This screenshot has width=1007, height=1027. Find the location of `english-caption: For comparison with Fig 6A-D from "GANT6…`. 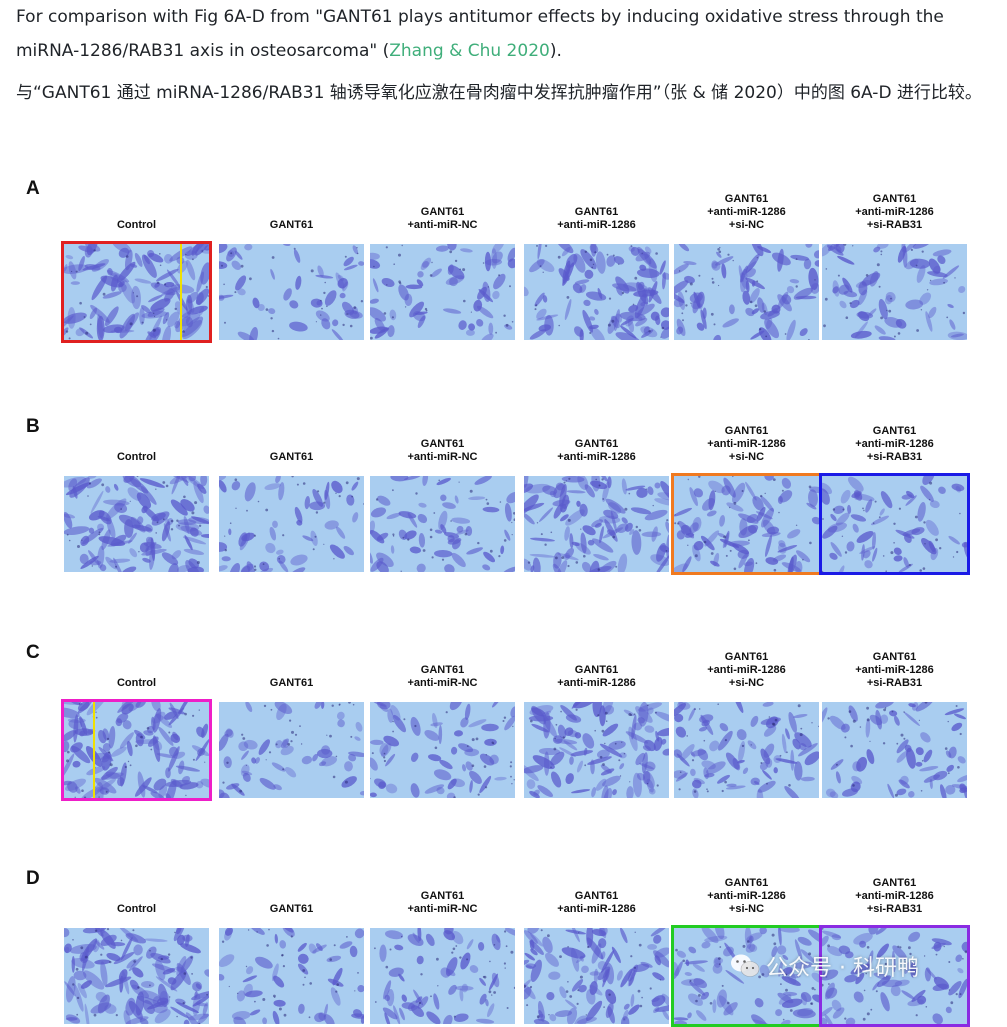

english-caption: For comparison with Fig 6A-D from "GANT6… is located at coordinates (503, 34).